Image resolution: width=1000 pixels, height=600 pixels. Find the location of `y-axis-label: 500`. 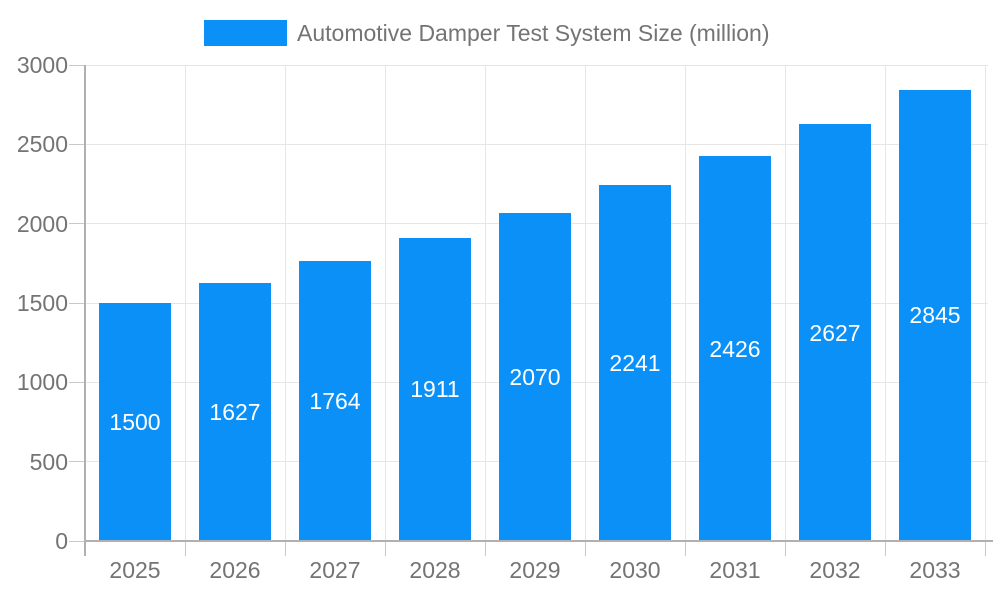

y-axis-label: 500 is located at coordinates (48, 461).